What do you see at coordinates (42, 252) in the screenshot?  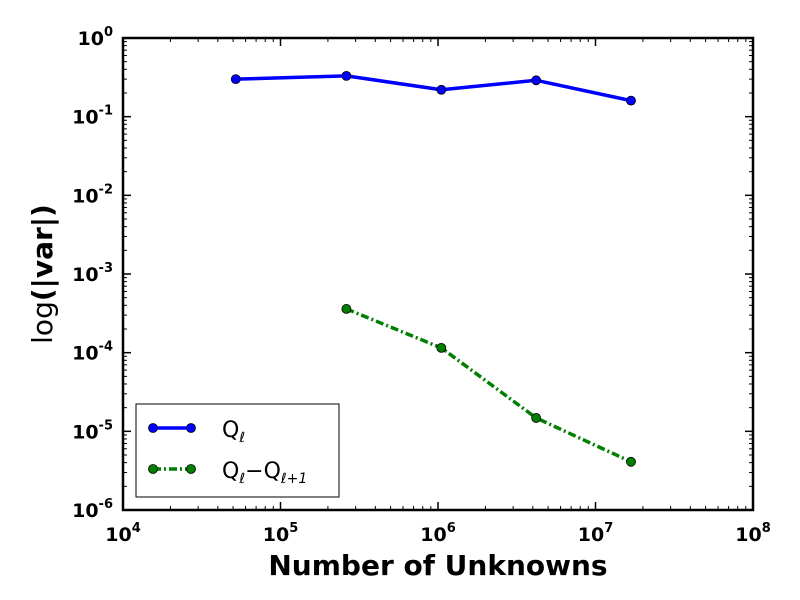 I see `y-axis-title-body: (|var|)` at bounding box center [42, 252].